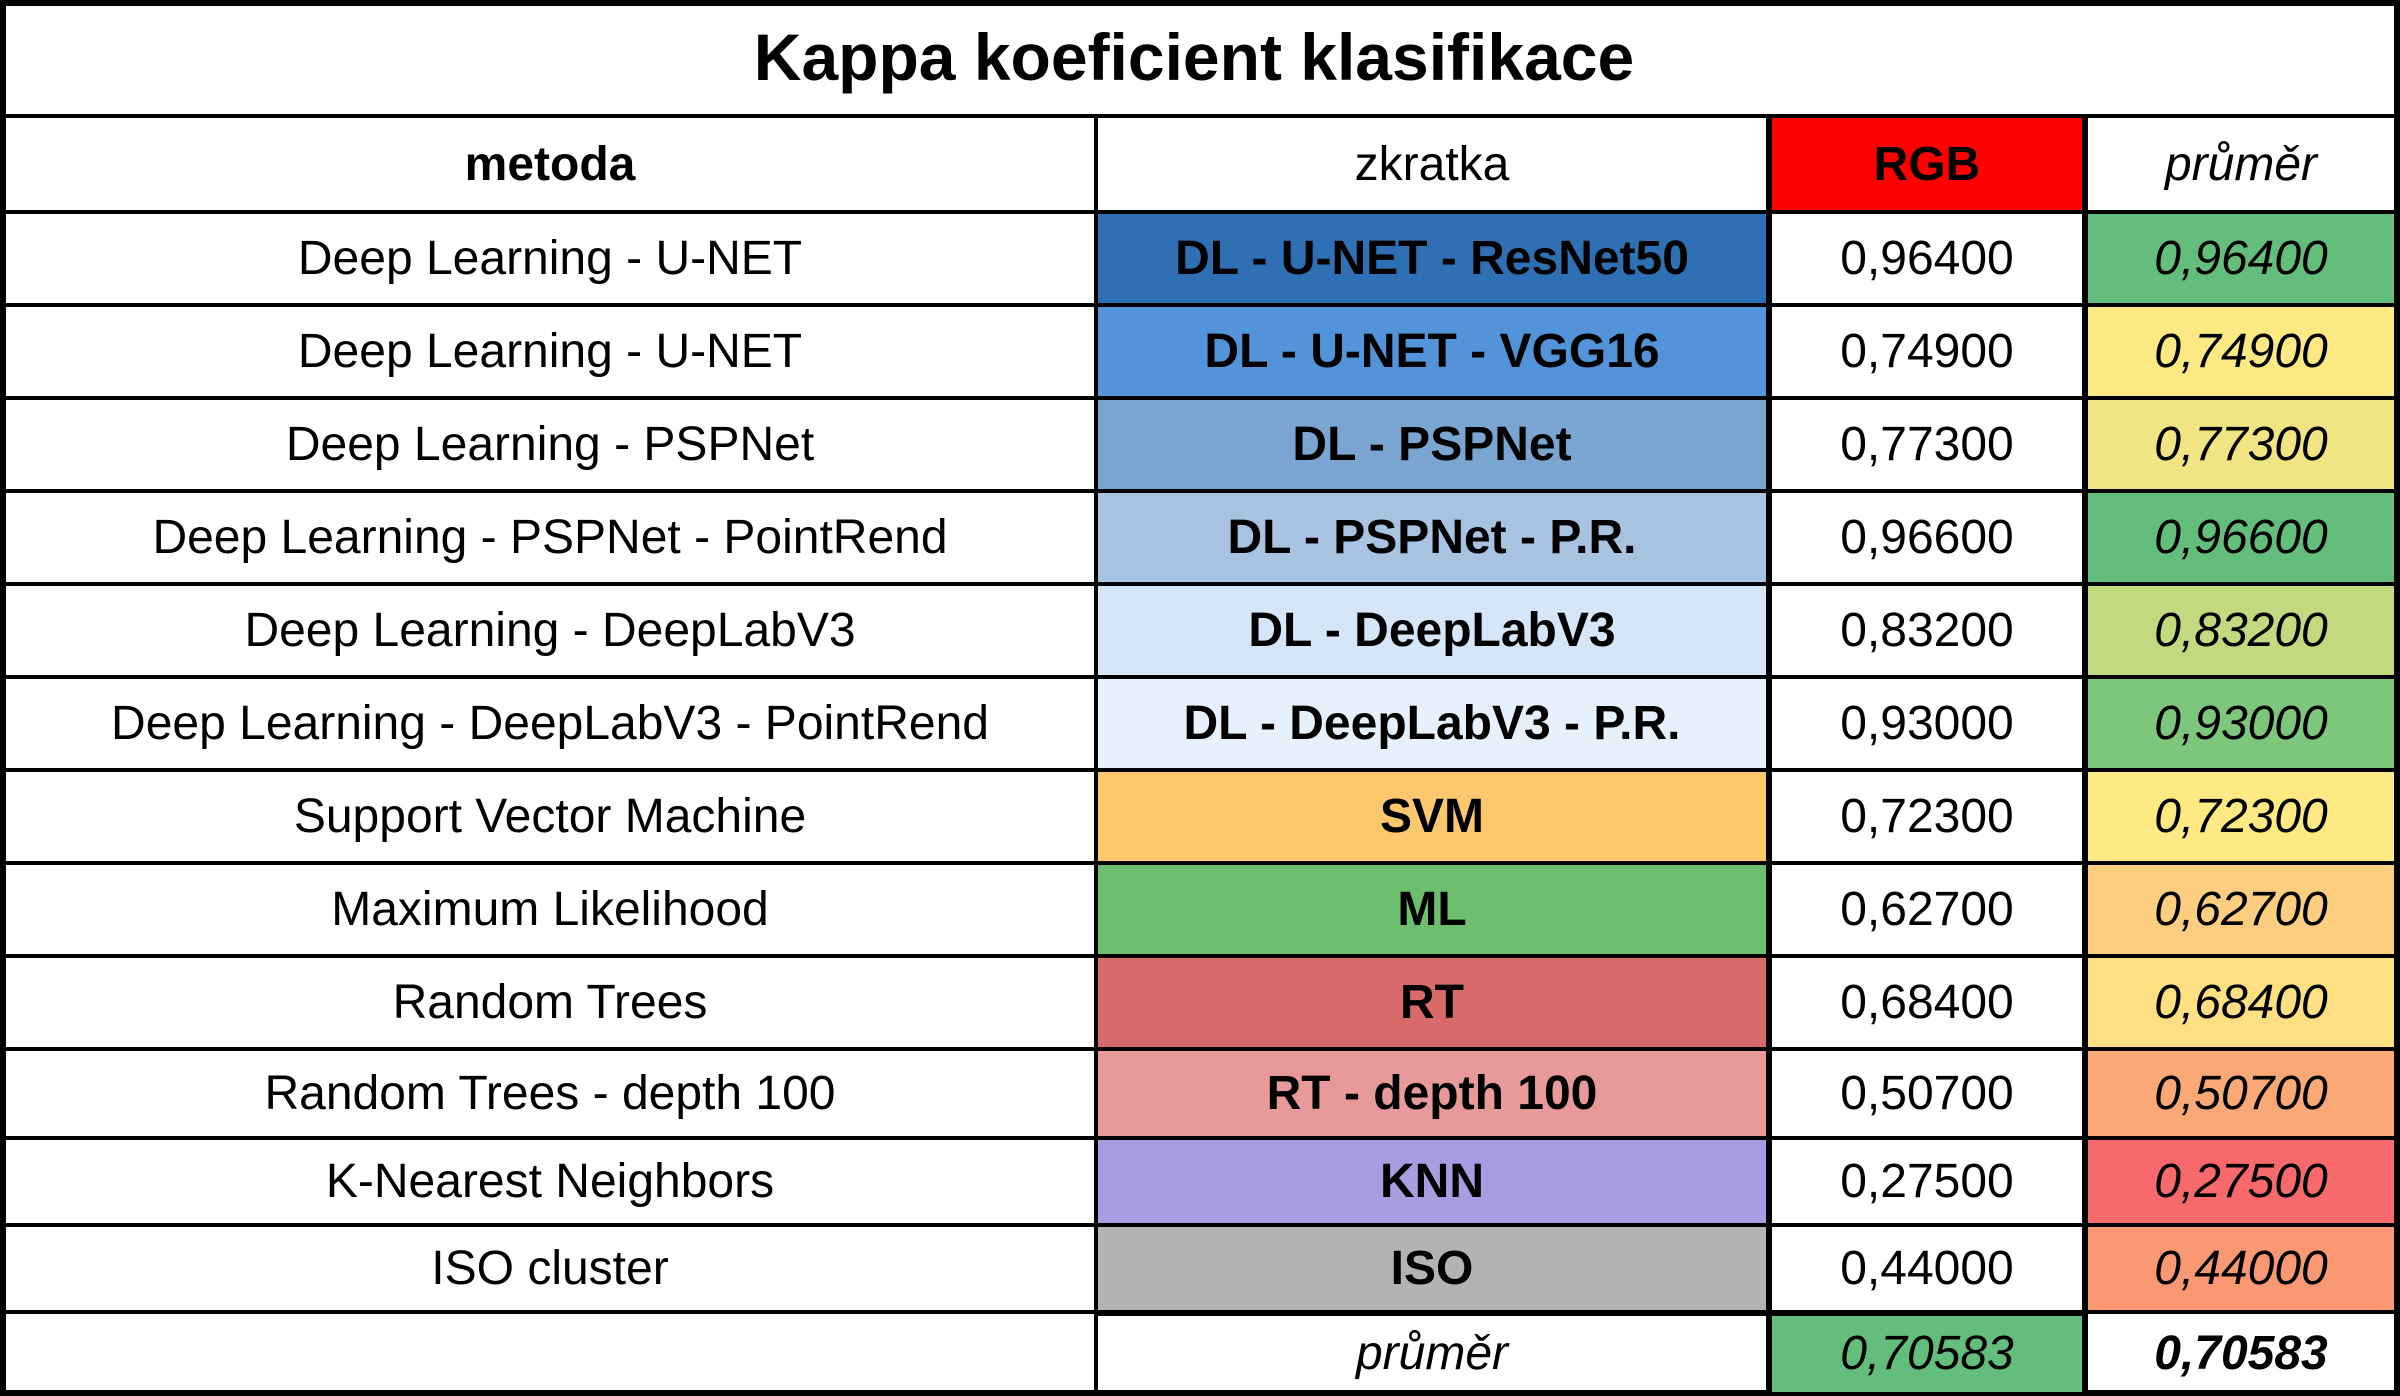  Describe the element at coordinates (552, 1270) in the screenshot. I see `cell-metoda: ISO cluster` at that location.